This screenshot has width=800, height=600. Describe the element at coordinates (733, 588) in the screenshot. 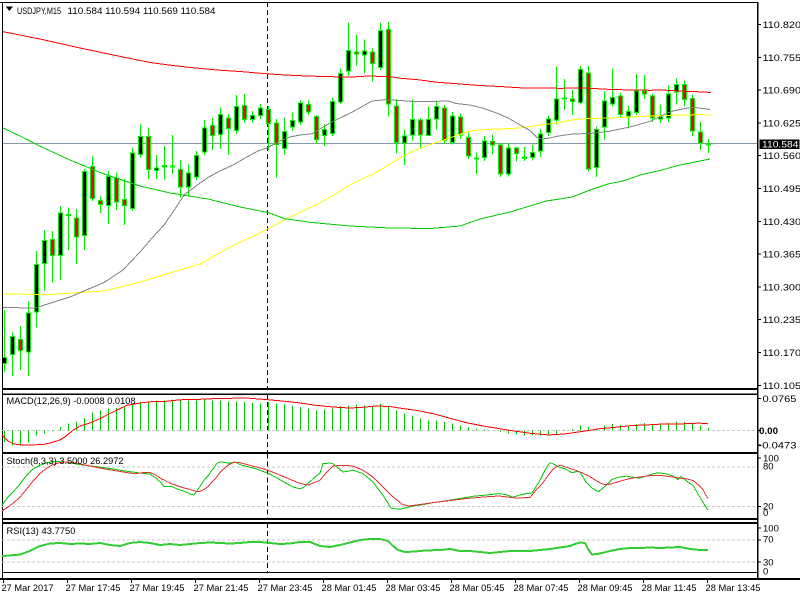

I see `svg-text: 28 Mar 13:45` at that location.